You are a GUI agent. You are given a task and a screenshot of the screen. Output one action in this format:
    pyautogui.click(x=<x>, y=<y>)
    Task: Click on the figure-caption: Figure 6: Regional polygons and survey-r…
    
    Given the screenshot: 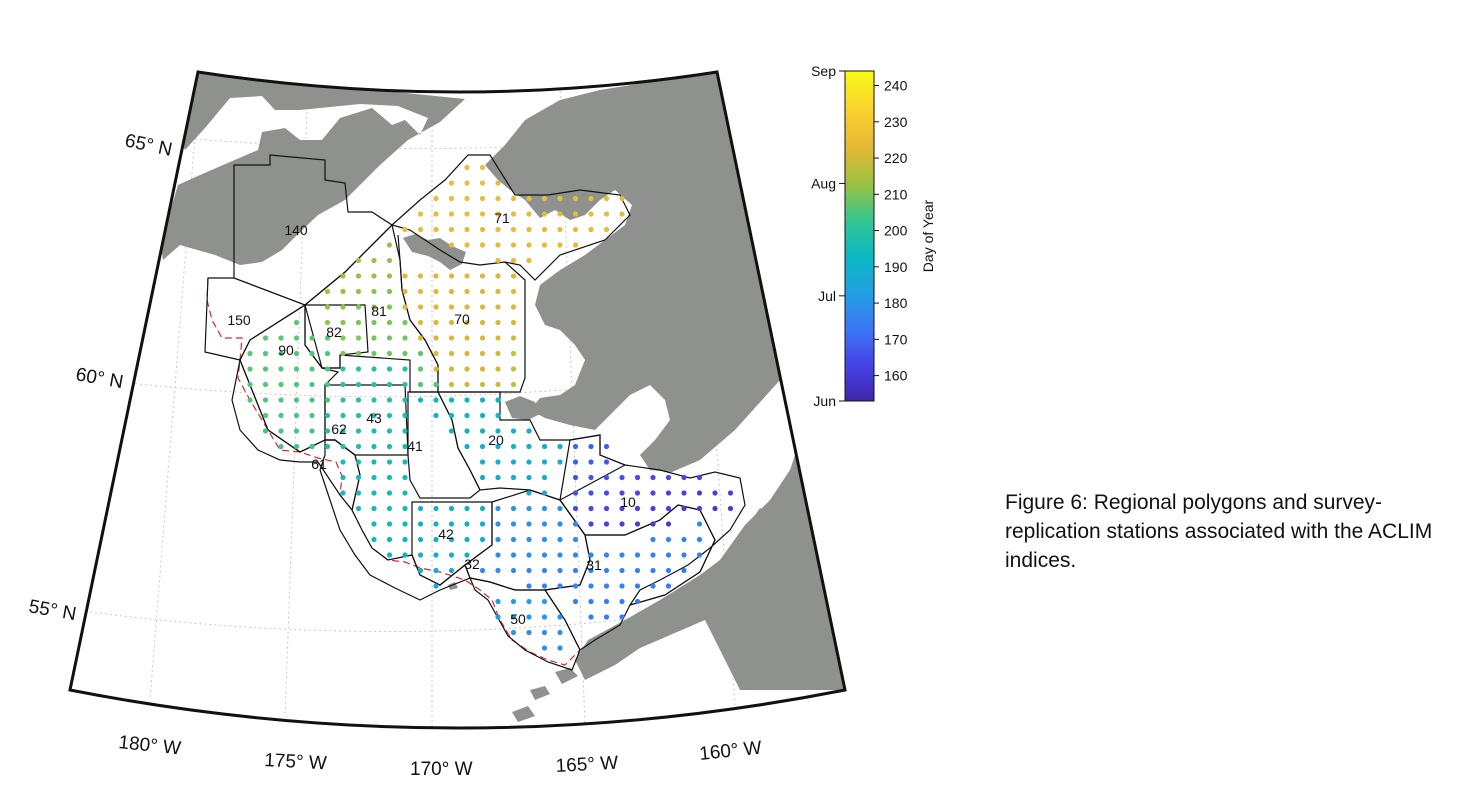 What is the action you would take?
    pyautogui.click(x=1219, y=531)
    